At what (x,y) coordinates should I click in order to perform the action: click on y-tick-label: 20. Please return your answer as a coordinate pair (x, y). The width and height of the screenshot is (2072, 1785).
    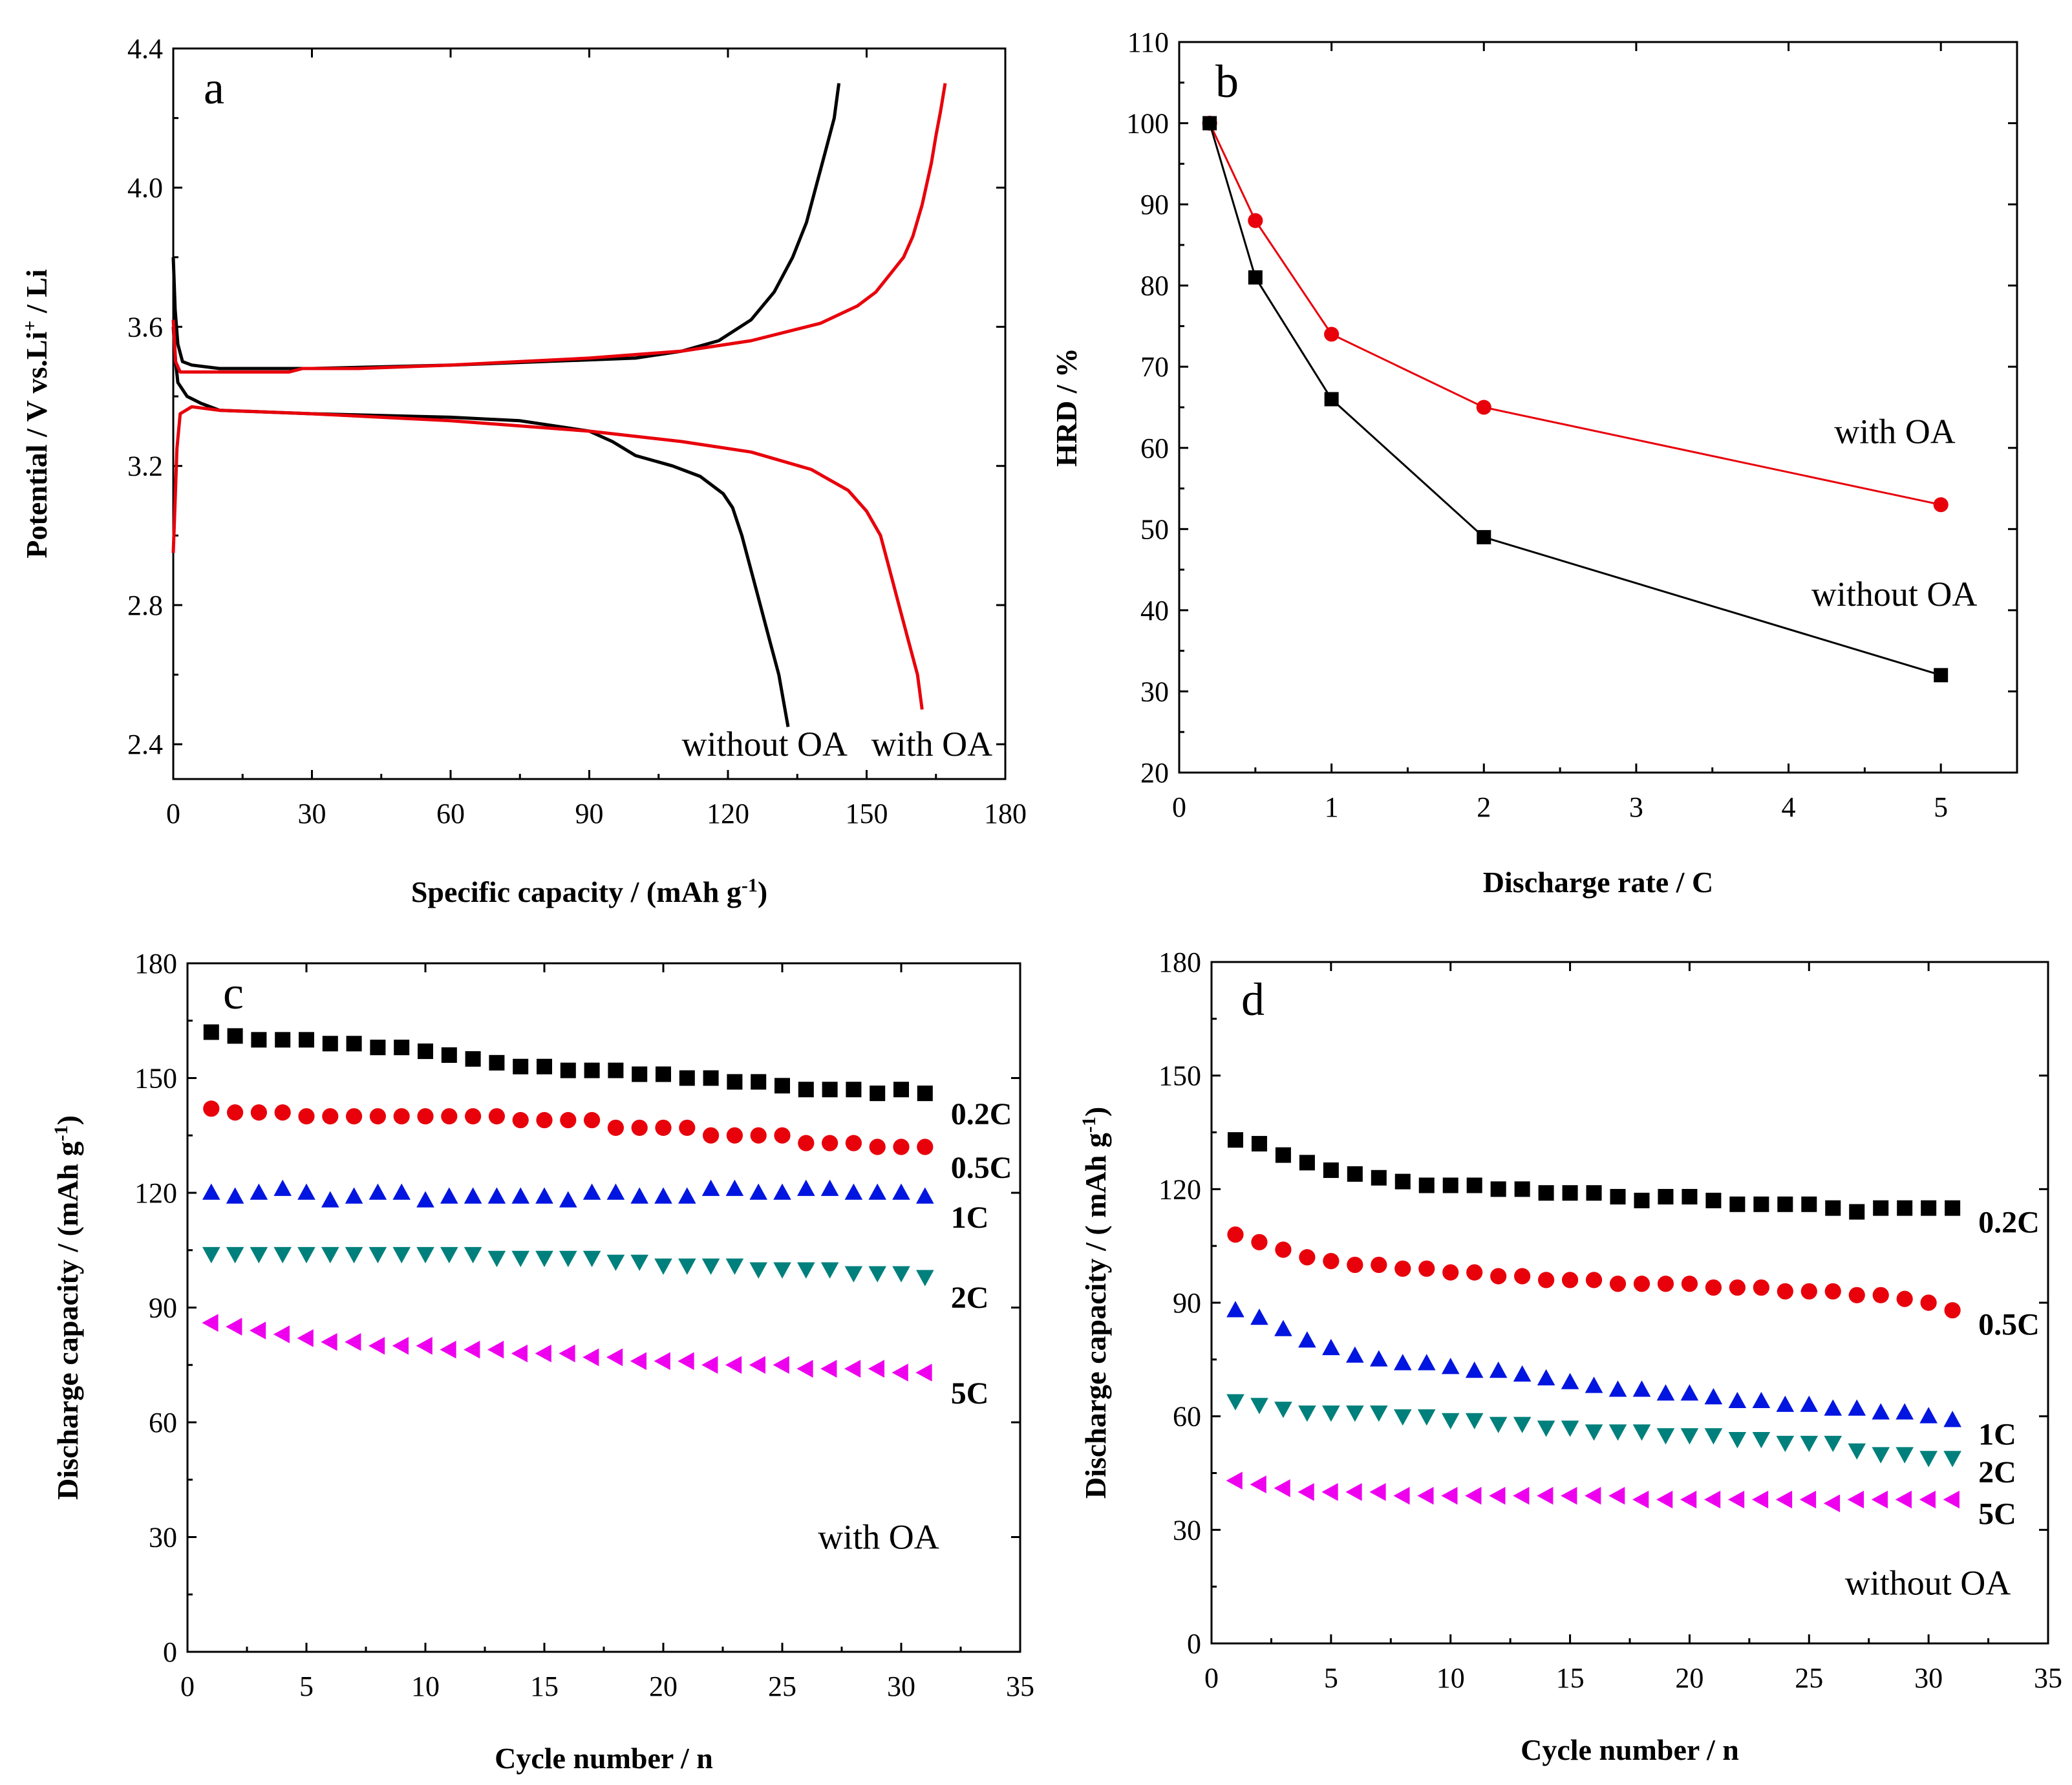
    Looking at the image, I should click on (1154, 773).